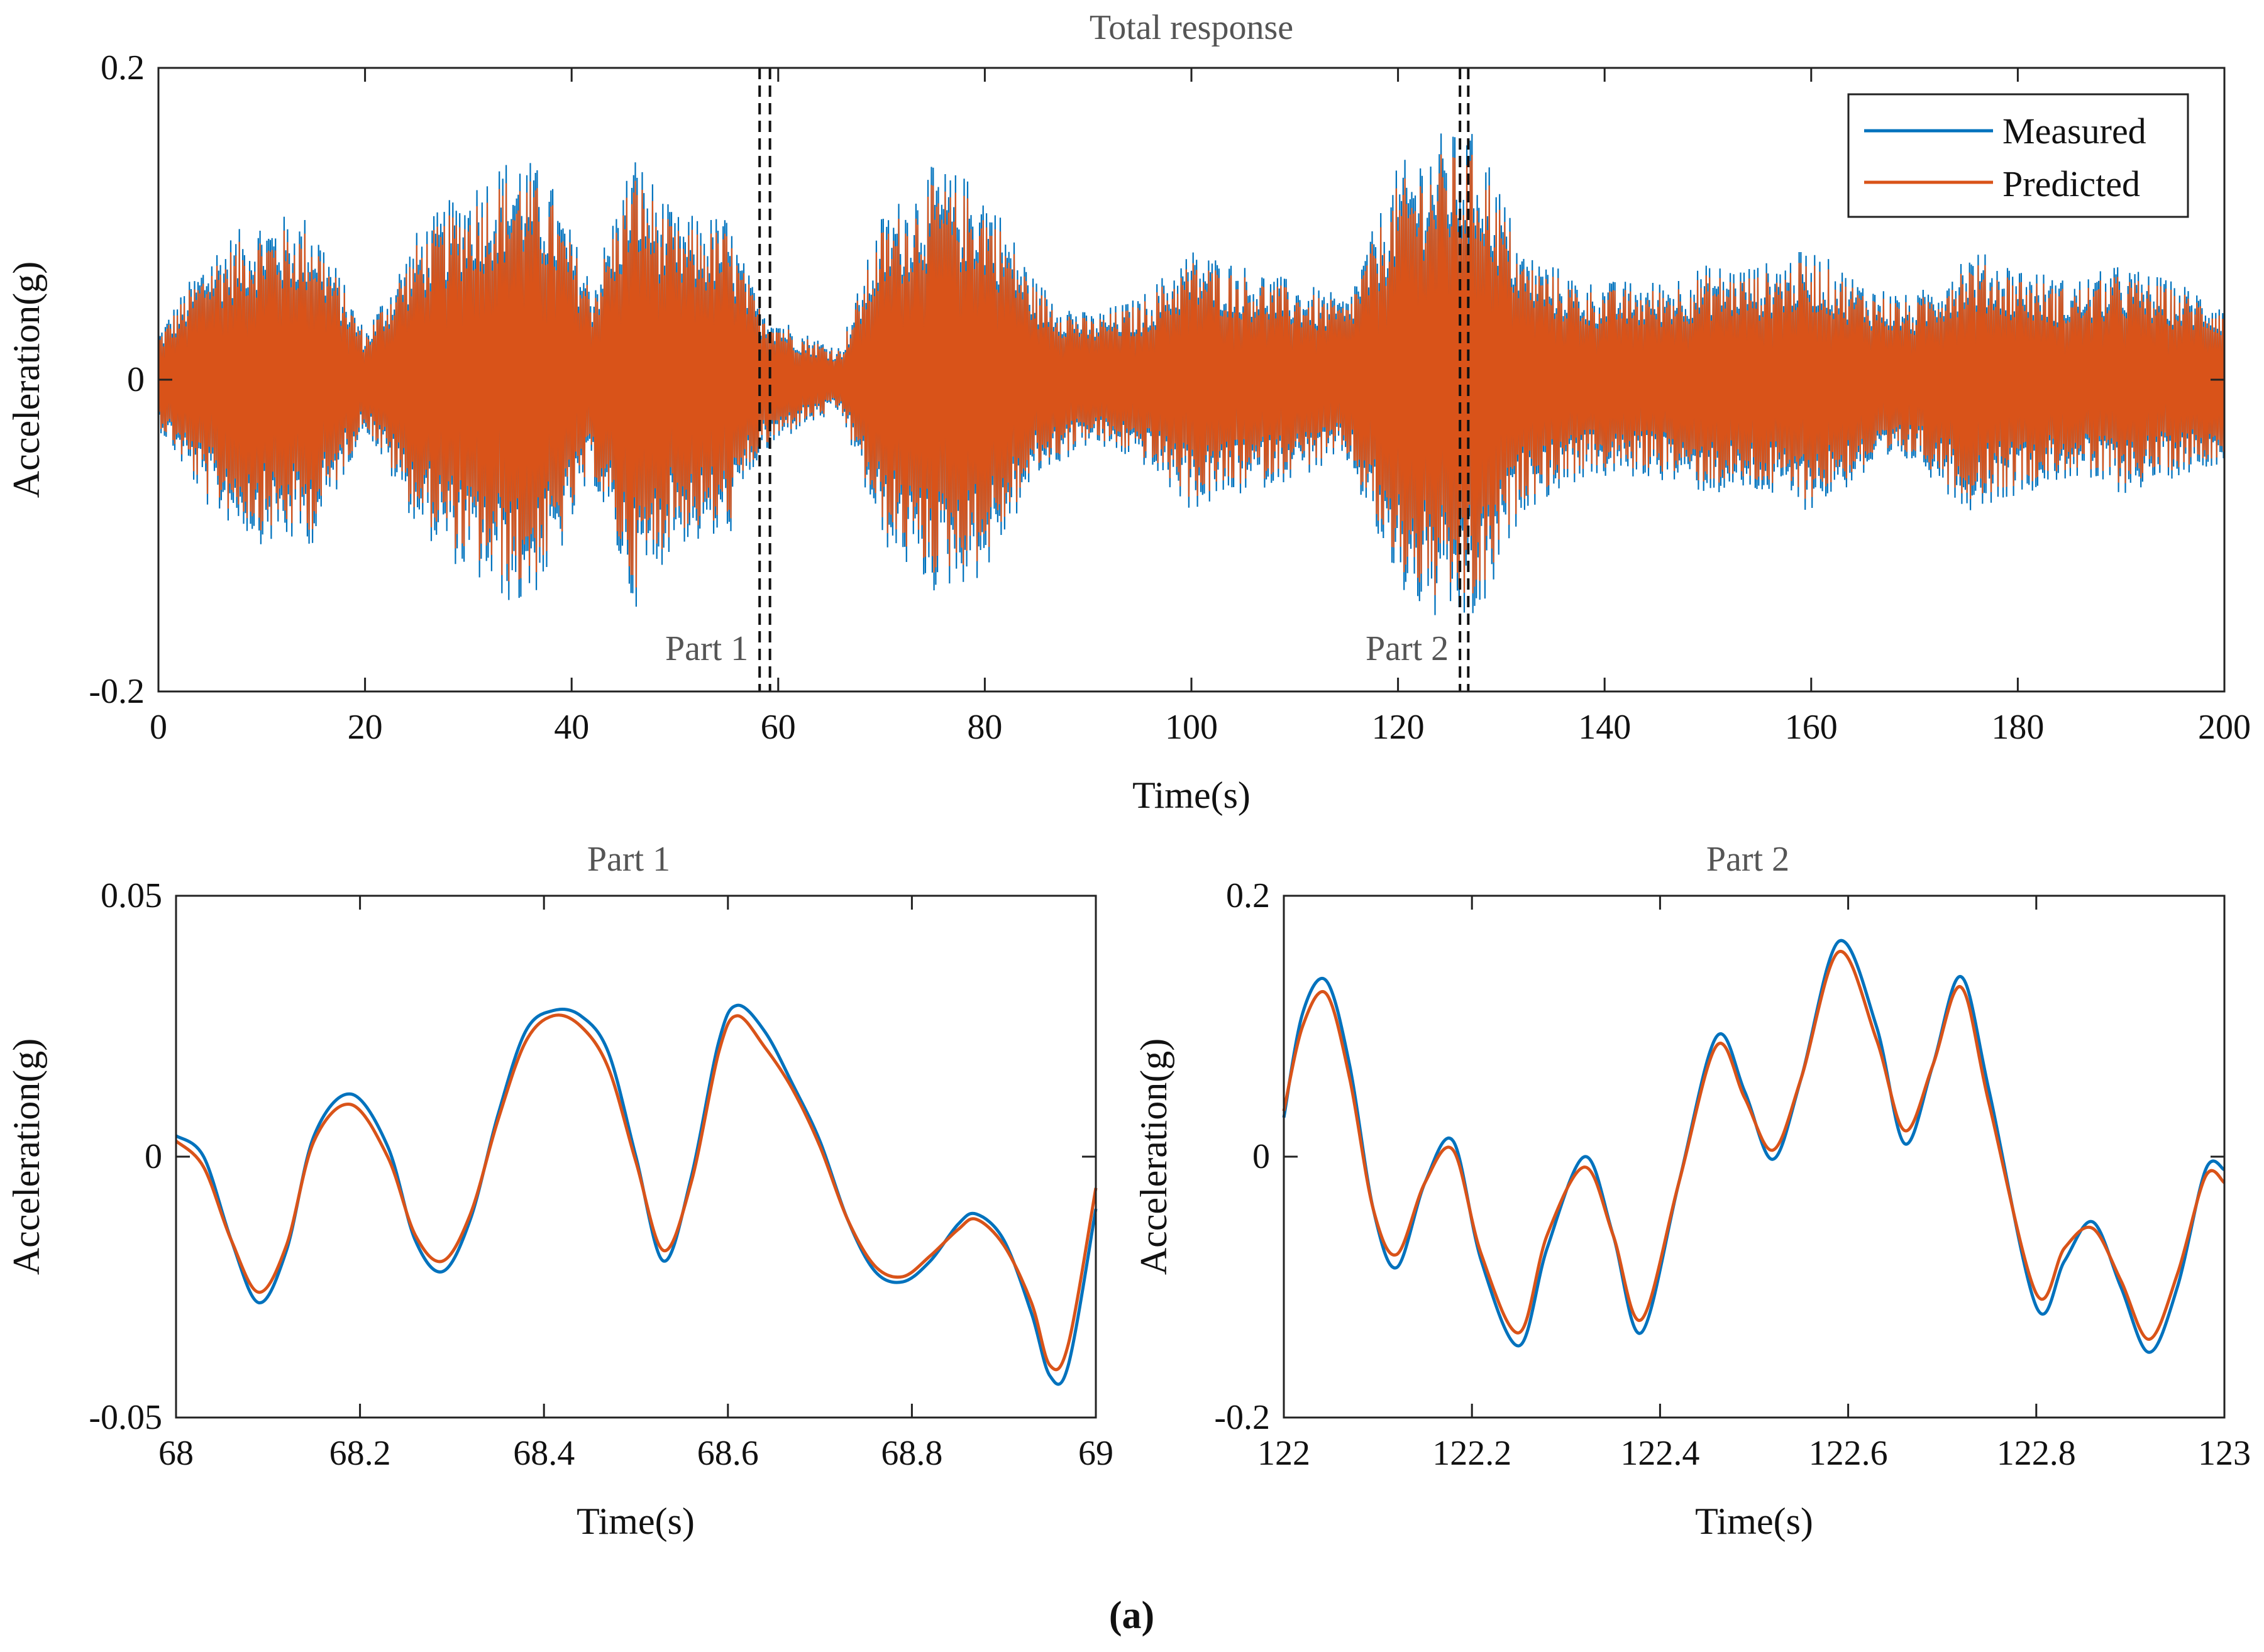  I want to click on x-tick-label: 68, so click(176, 1453).